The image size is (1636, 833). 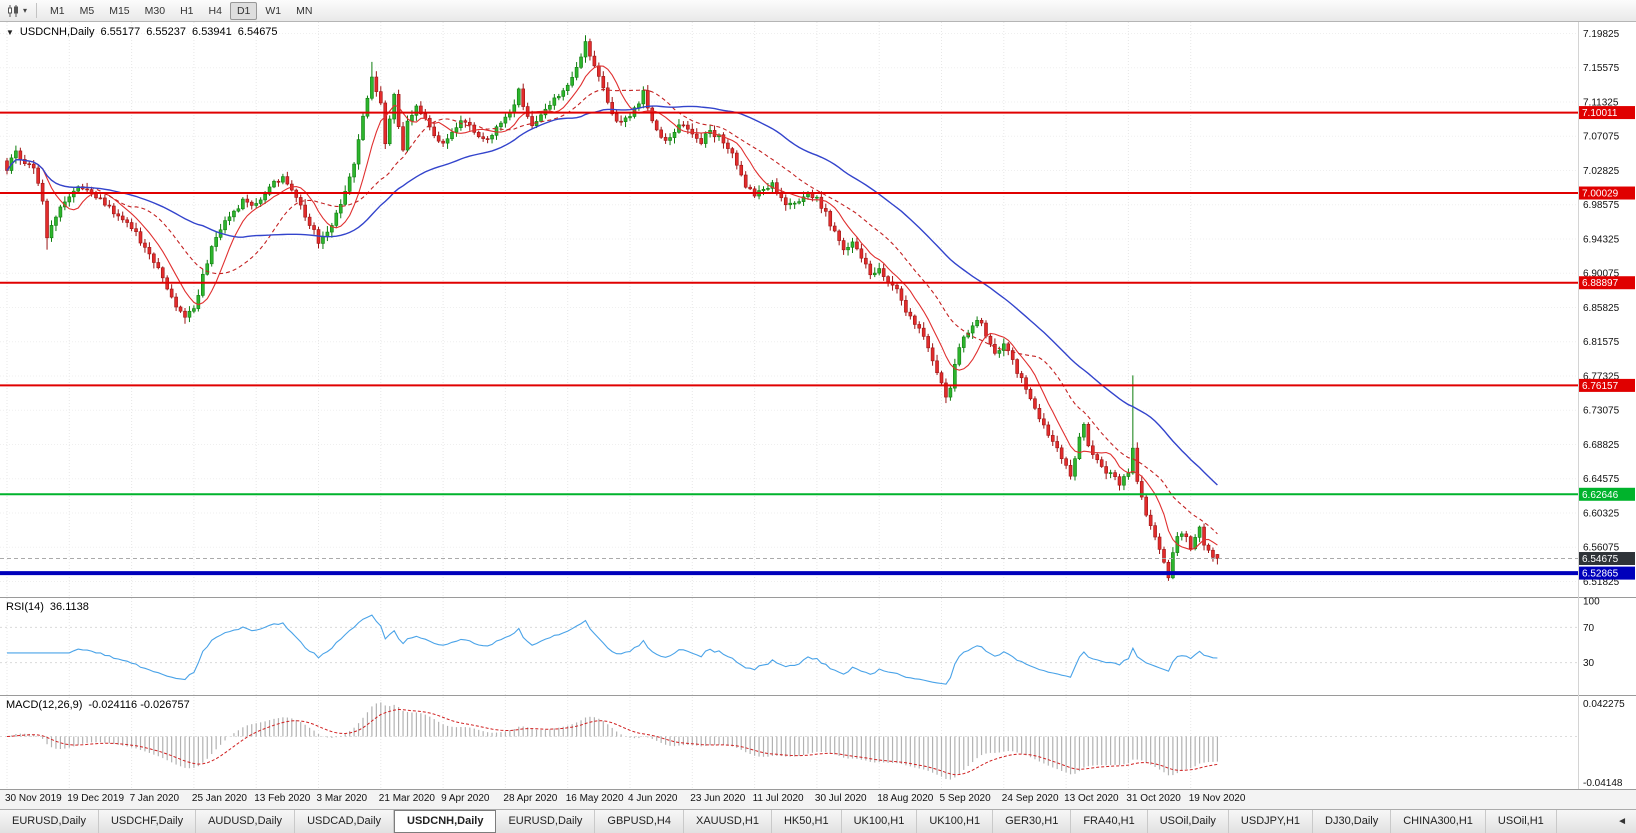 I want to click on timeframe-button-w1: W1, so click(x=273, y=10).